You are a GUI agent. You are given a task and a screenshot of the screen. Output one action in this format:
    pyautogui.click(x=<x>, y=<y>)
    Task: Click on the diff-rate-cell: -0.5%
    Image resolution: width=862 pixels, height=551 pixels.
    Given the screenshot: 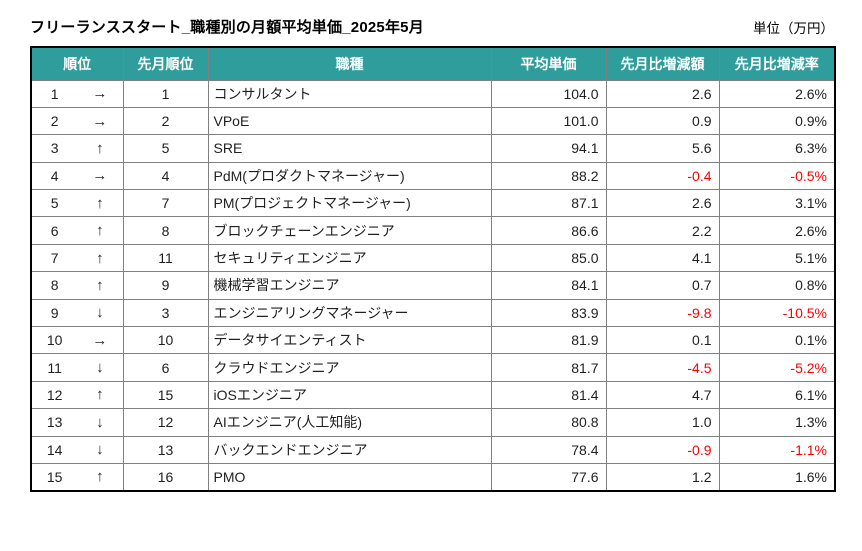 What is the action you would take?
    pyautogui.click(x=777, y=176)
    